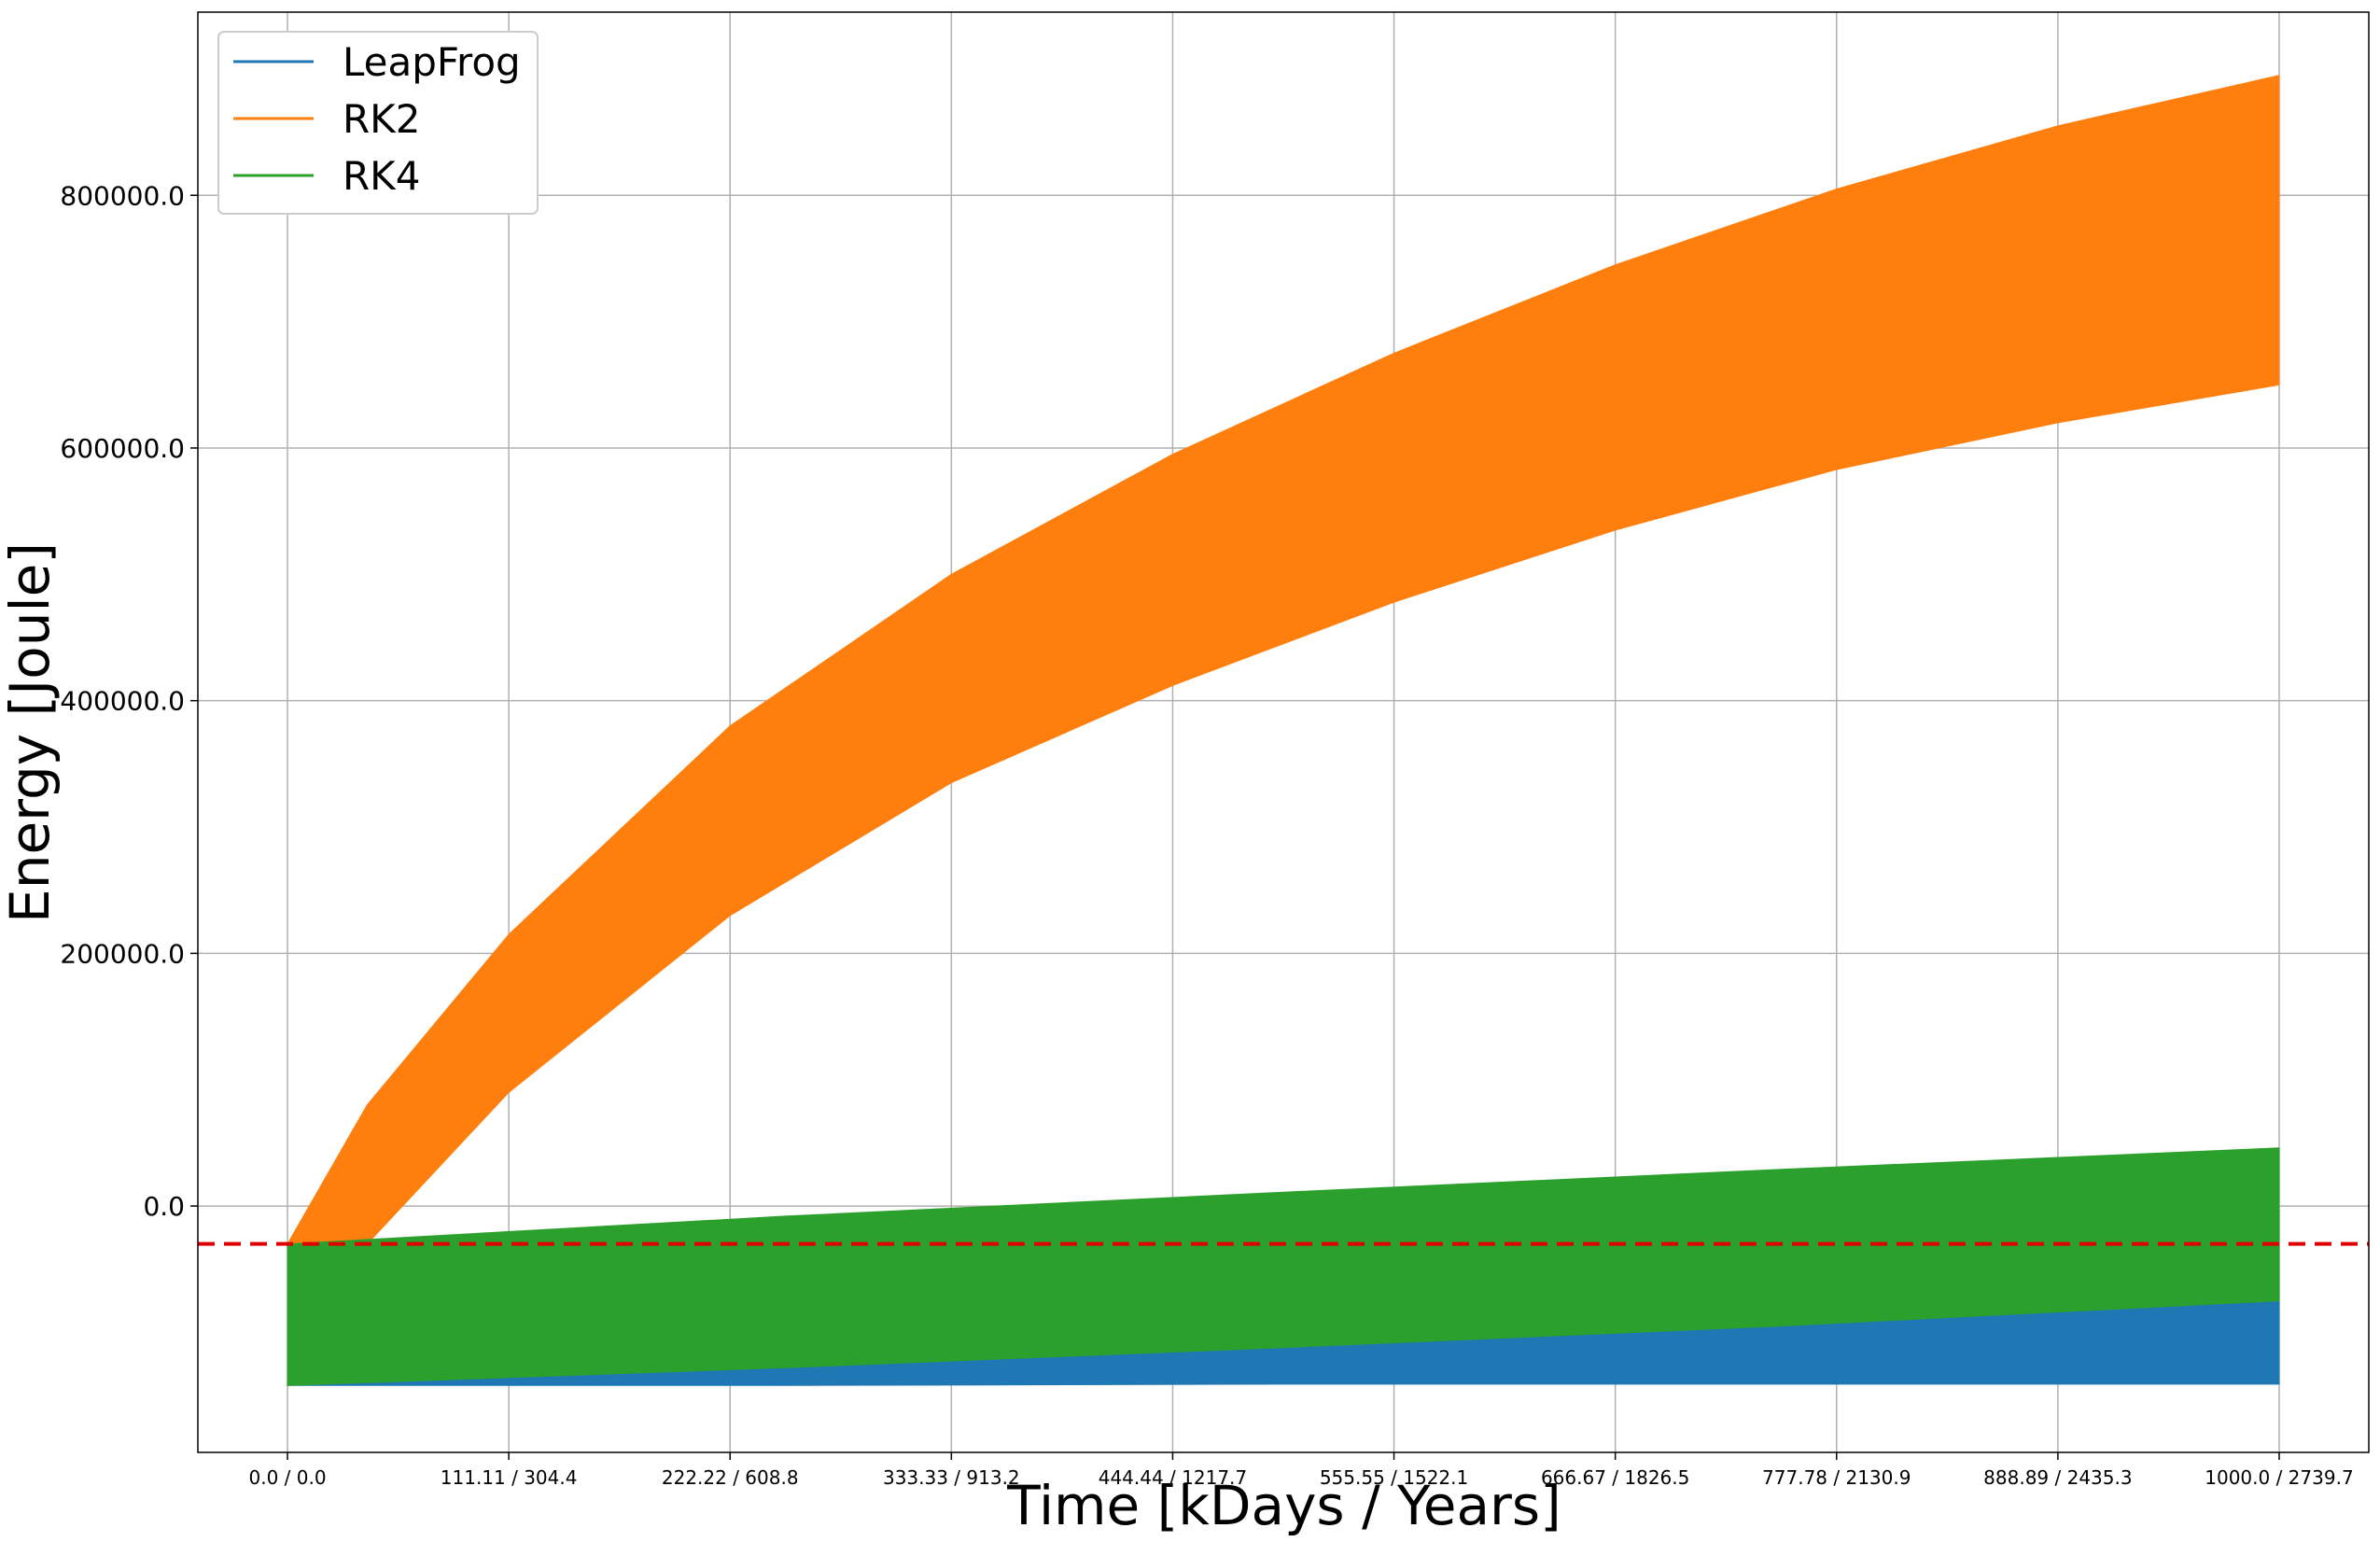  Describe the element at coordinates (381, 119) in the screenshot. I see `legend-label-rk2: RK2` at that location.